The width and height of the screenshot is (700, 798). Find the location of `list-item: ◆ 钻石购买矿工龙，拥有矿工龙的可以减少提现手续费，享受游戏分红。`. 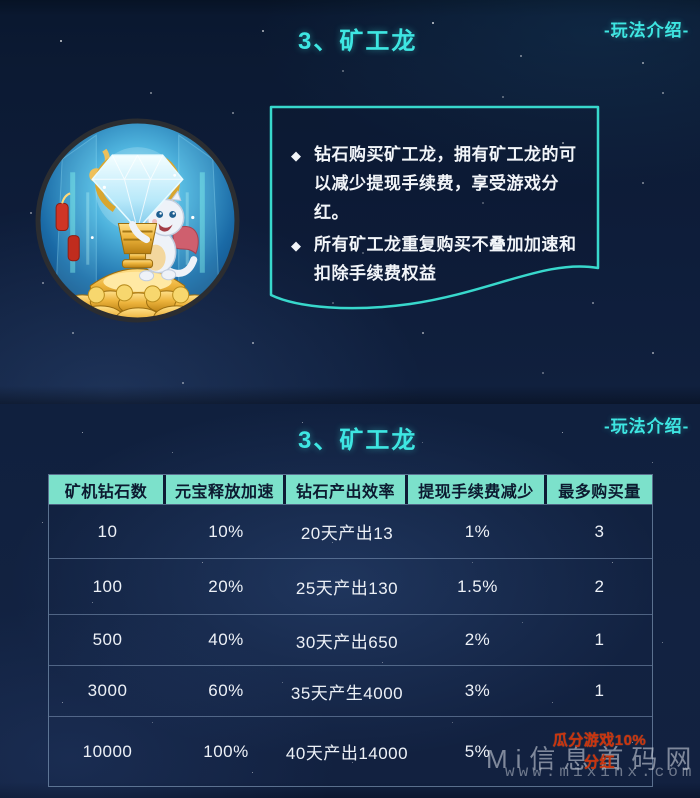

list-item: ◆ 钻石购买矿工龙，拥有矿工龙的可以减少提现手续费，享受游戏分红。 is located at coordinates (437, 183).